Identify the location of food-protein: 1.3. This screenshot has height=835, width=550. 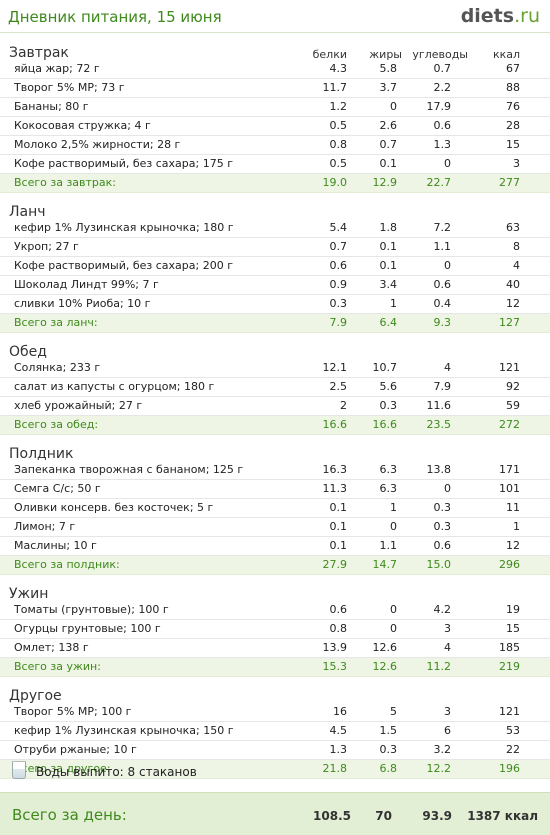
(338, 749).